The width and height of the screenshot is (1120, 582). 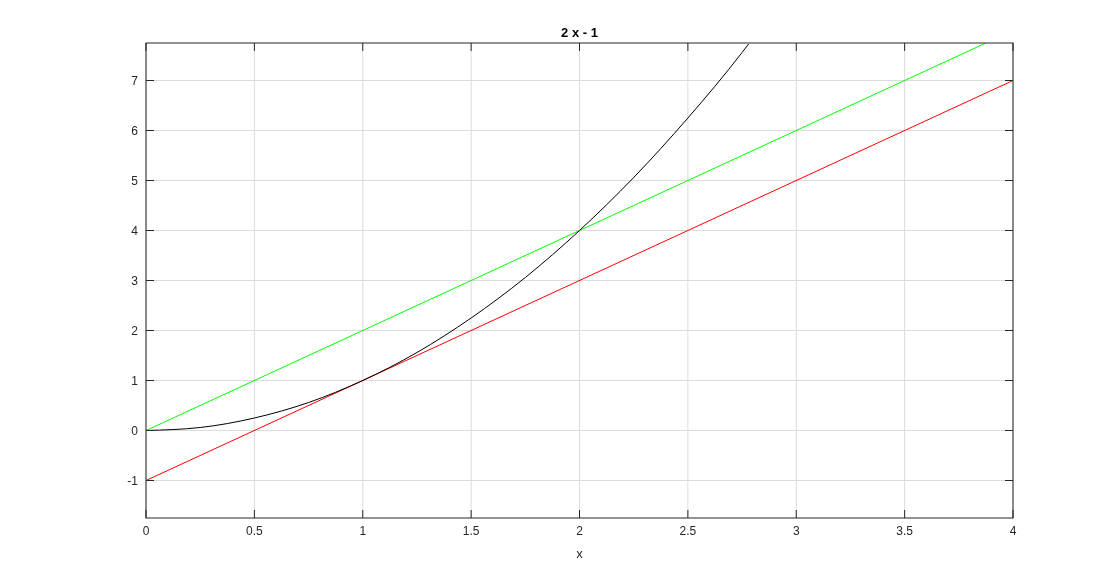 What do you see at coordinates (135, 280) in the screenshot?
I see `y-tick-label: 3` at bounding box center [135, 280].